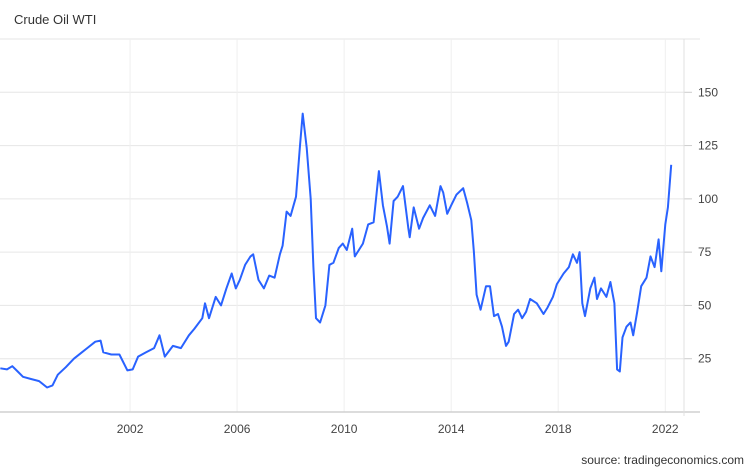 Image resolution: width=746 pixels, height=468 pixels. I want to click on y-tick-label: 25, so click(705, 359).